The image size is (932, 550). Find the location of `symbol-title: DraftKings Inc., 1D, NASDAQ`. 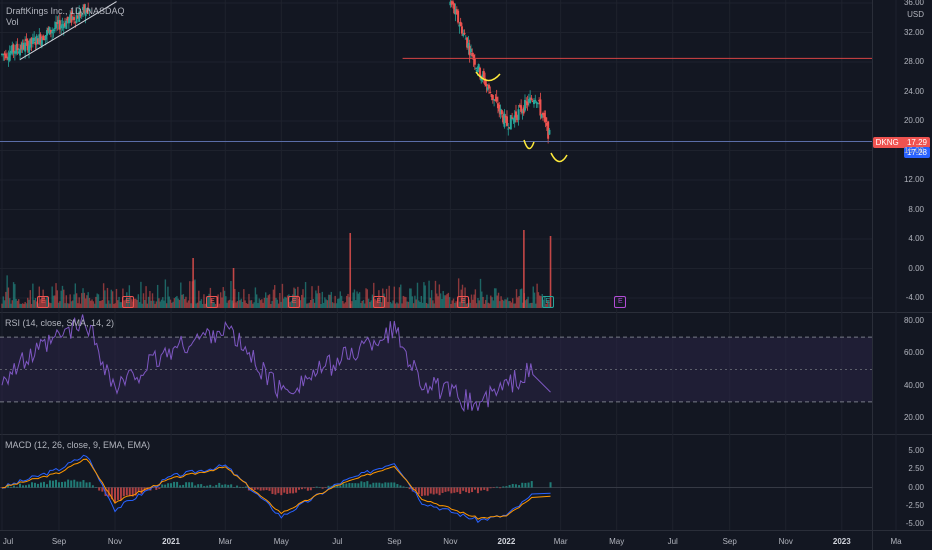

symbol-title: DraftKings Inc., 1D, NASDAQ is located at coordinates (65, 11).